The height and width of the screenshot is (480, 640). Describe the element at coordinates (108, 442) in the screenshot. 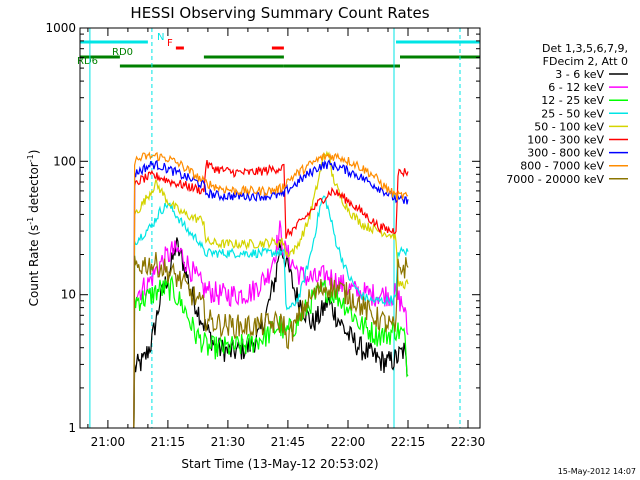

I see `x-tick-label: 21:00` at that location.